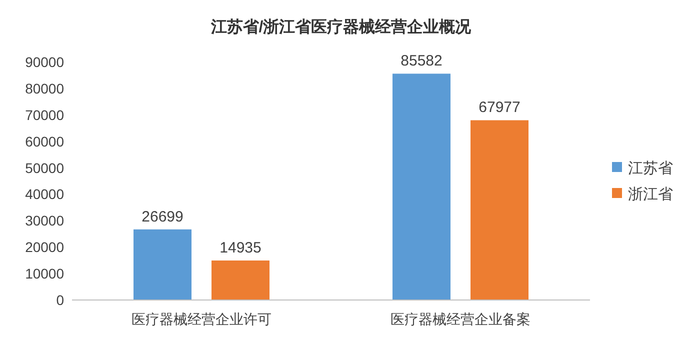 The image size is (700, 344). What do you see at coordinates (341, 27) in the screenshot?
I see `chart-title: 江苏省/浙江省医疗器械经营企业概况` at bounding box center [341, 27].